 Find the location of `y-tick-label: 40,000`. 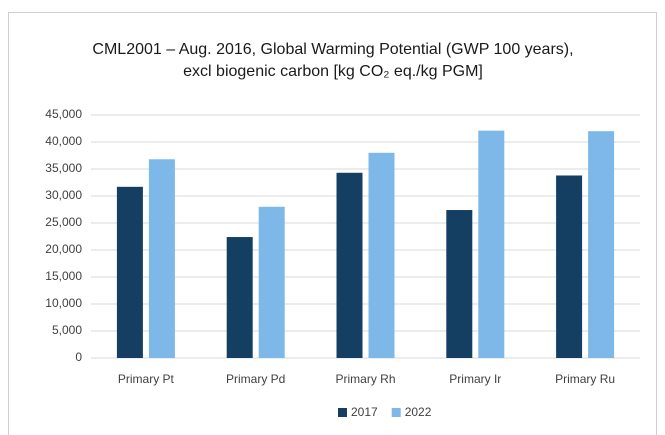

y-tick-label: 40,000 is located at coordinates (63, 141).